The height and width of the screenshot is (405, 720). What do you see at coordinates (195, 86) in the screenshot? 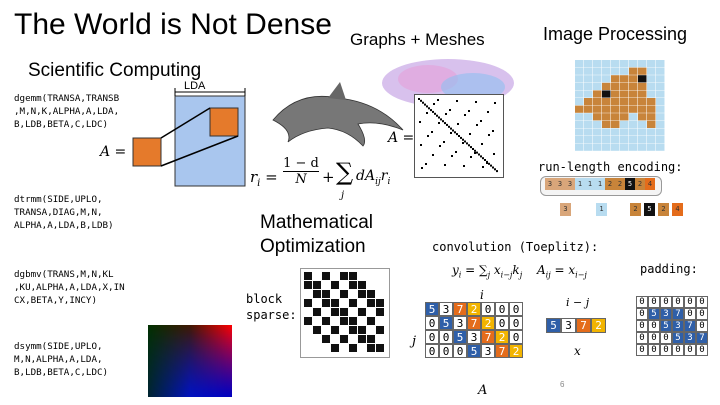
I see `lda-label: LDA` at bounding box center [195, 86].